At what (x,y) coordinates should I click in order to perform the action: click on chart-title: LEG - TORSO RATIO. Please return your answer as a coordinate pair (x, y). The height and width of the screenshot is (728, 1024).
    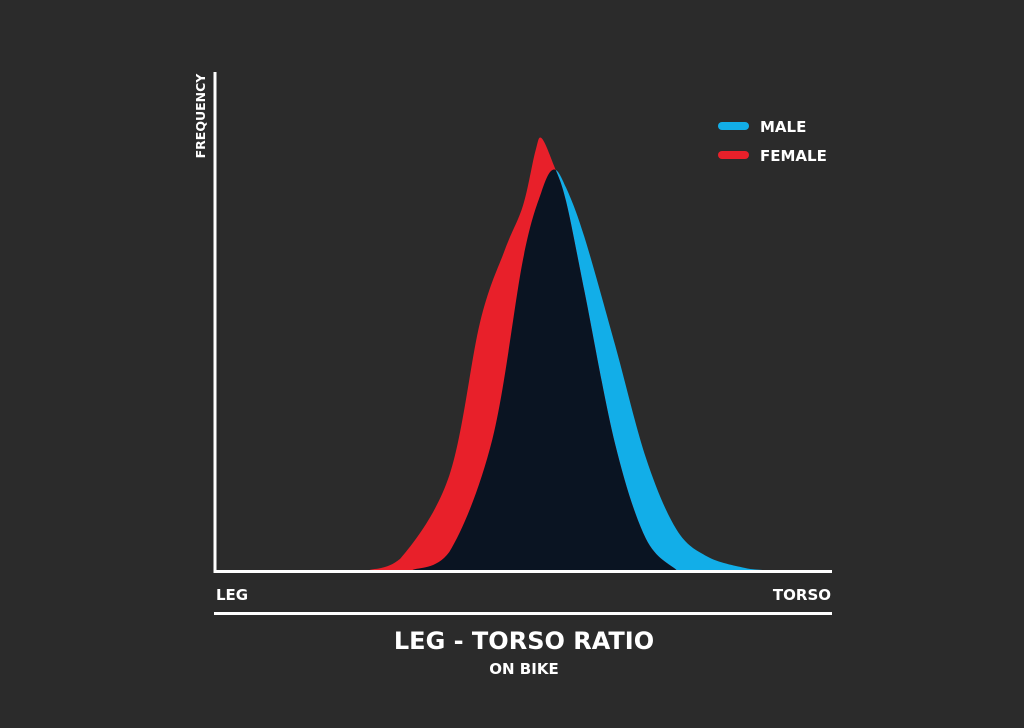
    Looking at the image, I should click on (524, 641).